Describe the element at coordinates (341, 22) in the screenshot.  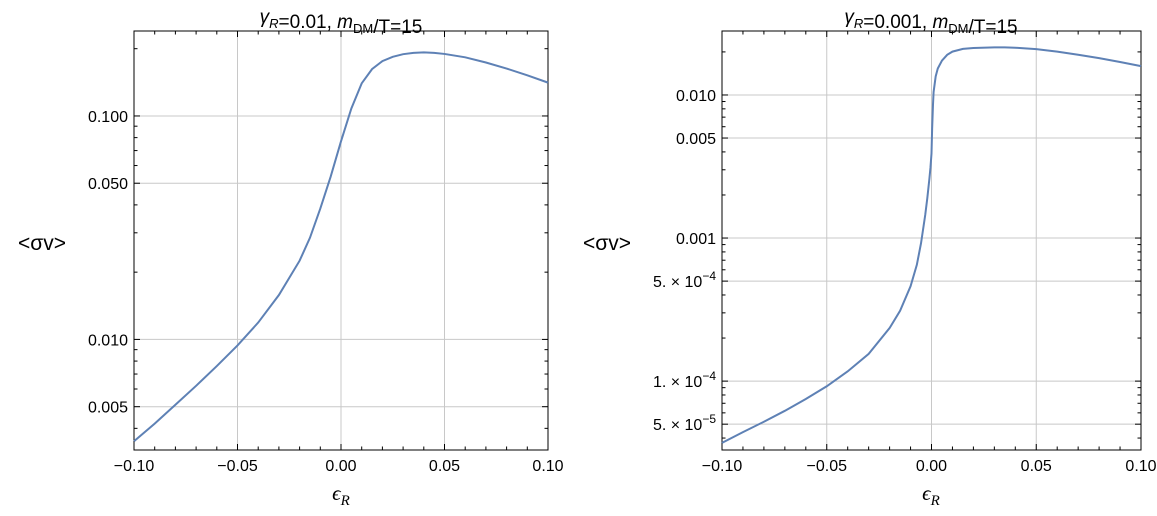
I see `chart-title: γR=0.01, mDM/T=15` at that location.